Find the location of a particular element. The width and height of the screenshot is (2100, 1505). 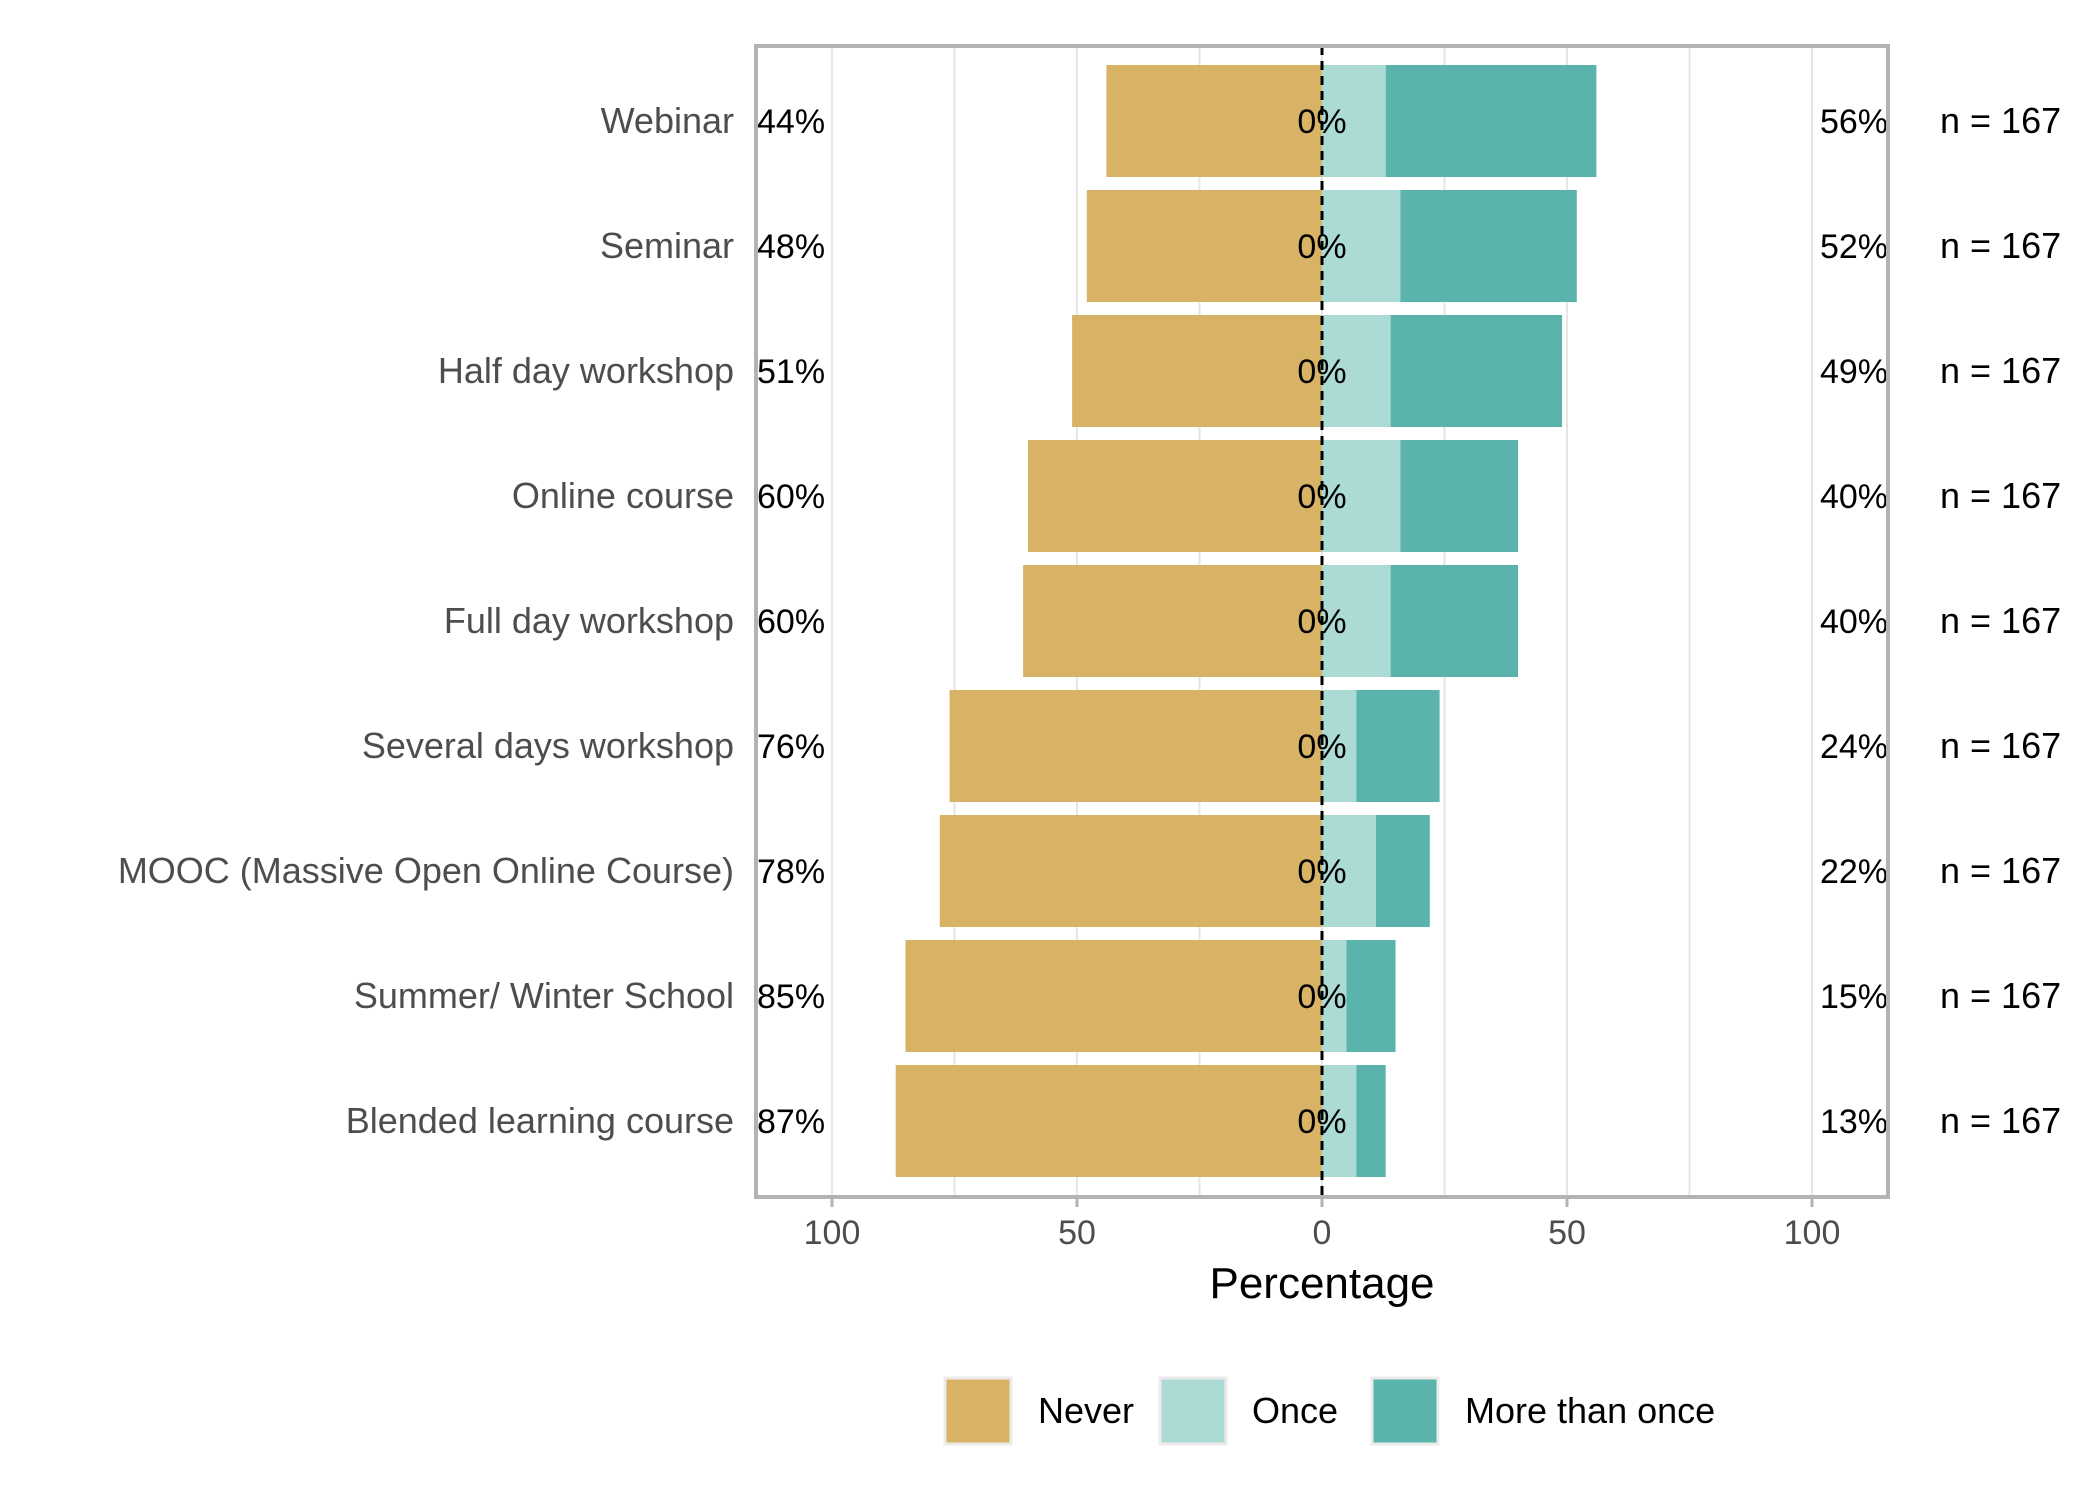

left-percent-label: 51% is located at coordinates (791, 372).